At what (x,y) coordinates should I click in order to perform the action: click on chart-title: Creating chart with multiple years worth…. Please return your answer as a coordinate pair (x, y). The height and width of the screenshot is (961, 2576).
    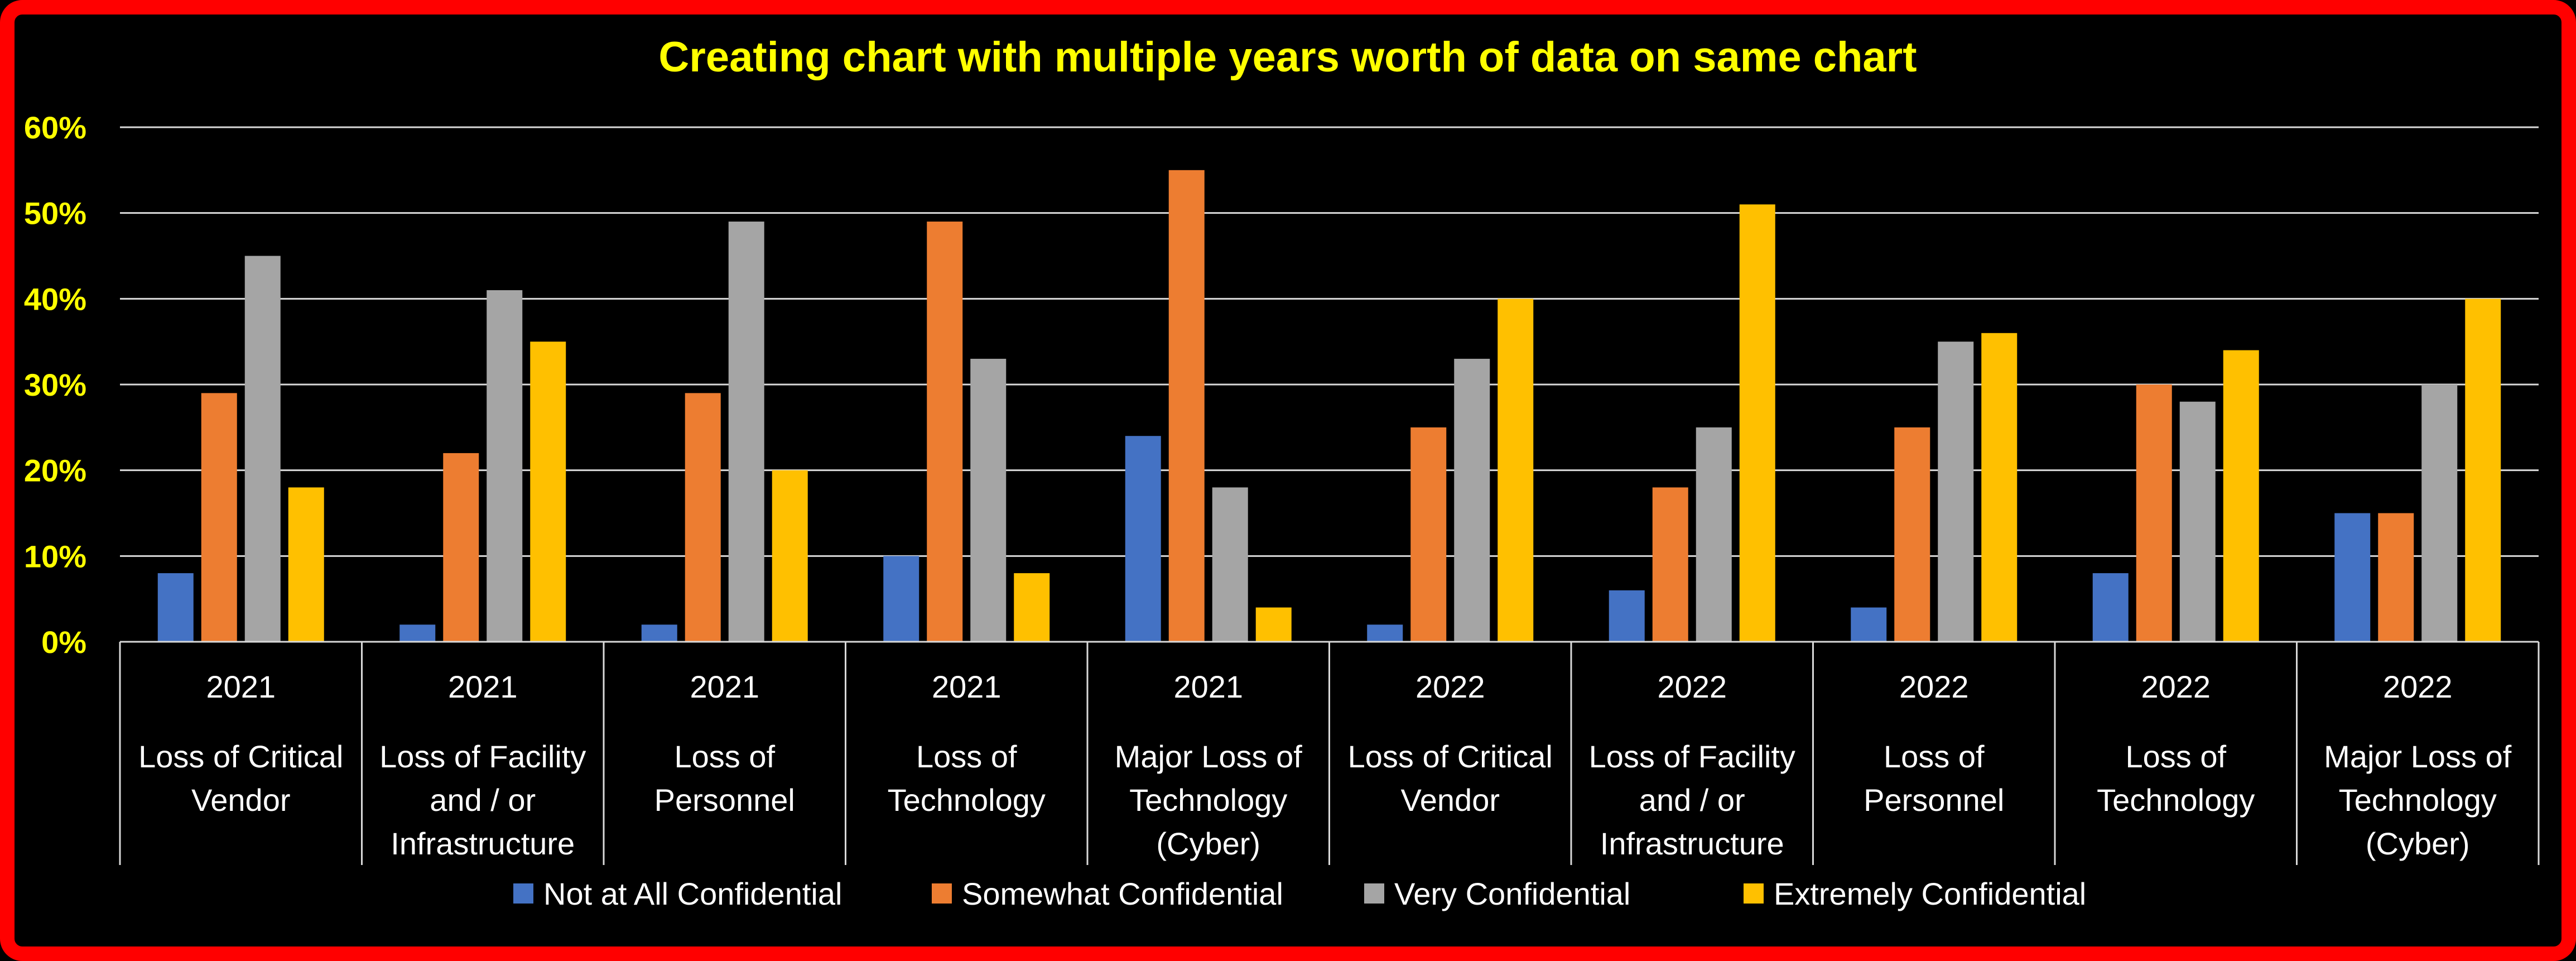
    Looking at the image, I should click on (1288, 57).